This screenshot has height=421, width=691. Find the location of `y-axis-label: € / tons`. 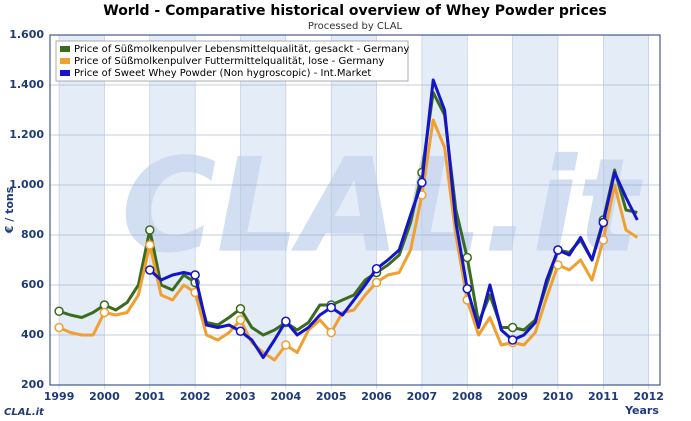

y-axis-label: € / tons is located at coordinates (9, 210).